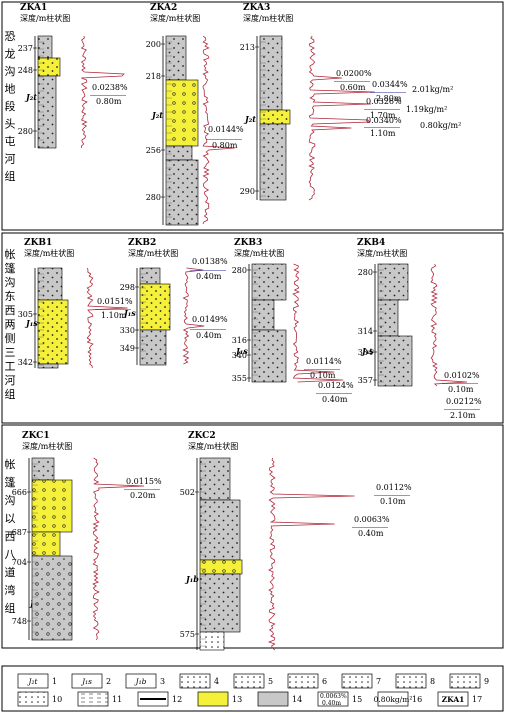 Image resolution: width=505 pixels, height=713 pixels. What do you see at coordinates (25, 48) in the screenshot?
I see `depth-label: 237` at bounding box center [25, 48].